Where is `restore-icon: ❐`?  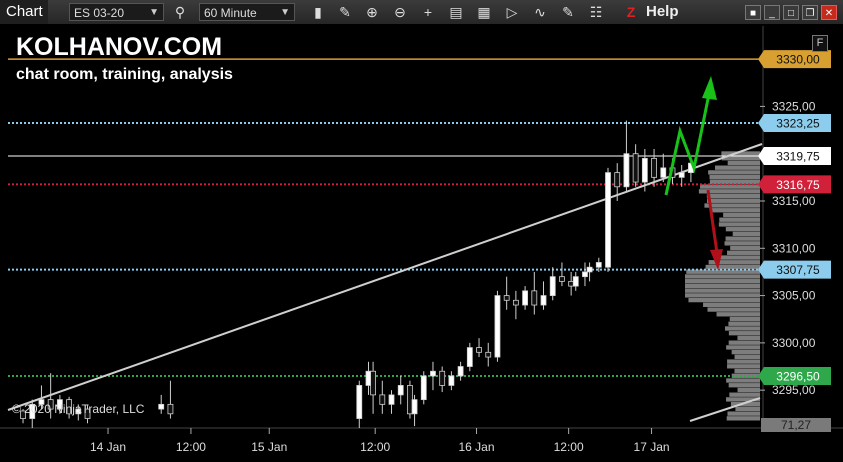 restore-icon: ❐ is located at coordinates (810, 12).